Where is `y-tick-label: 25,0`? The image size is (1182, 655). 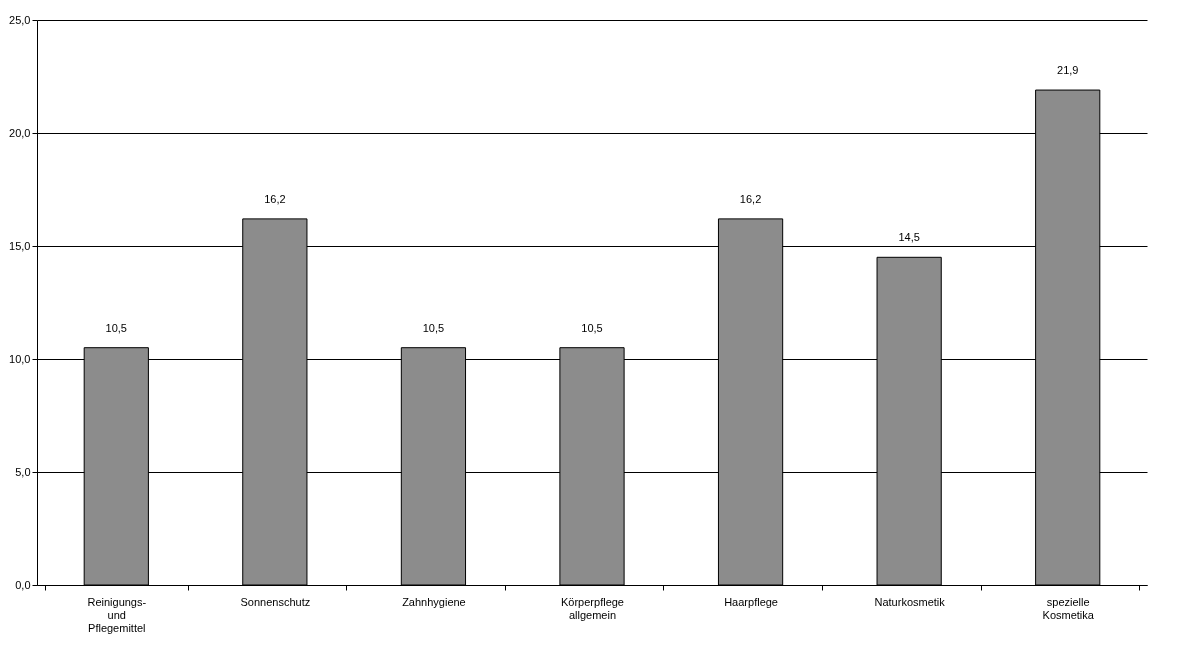
y-tick-label: 25,0 is located at coordinates (20, 19).